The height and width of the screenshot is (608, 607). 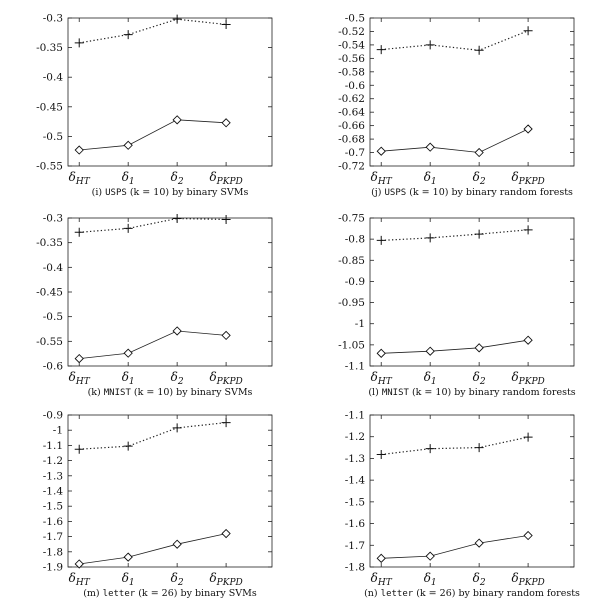 What do you see at coordinates (355, 282) in the screenshot?
I see `y-tick-label: -0.9` at bounding box center [355, 282].